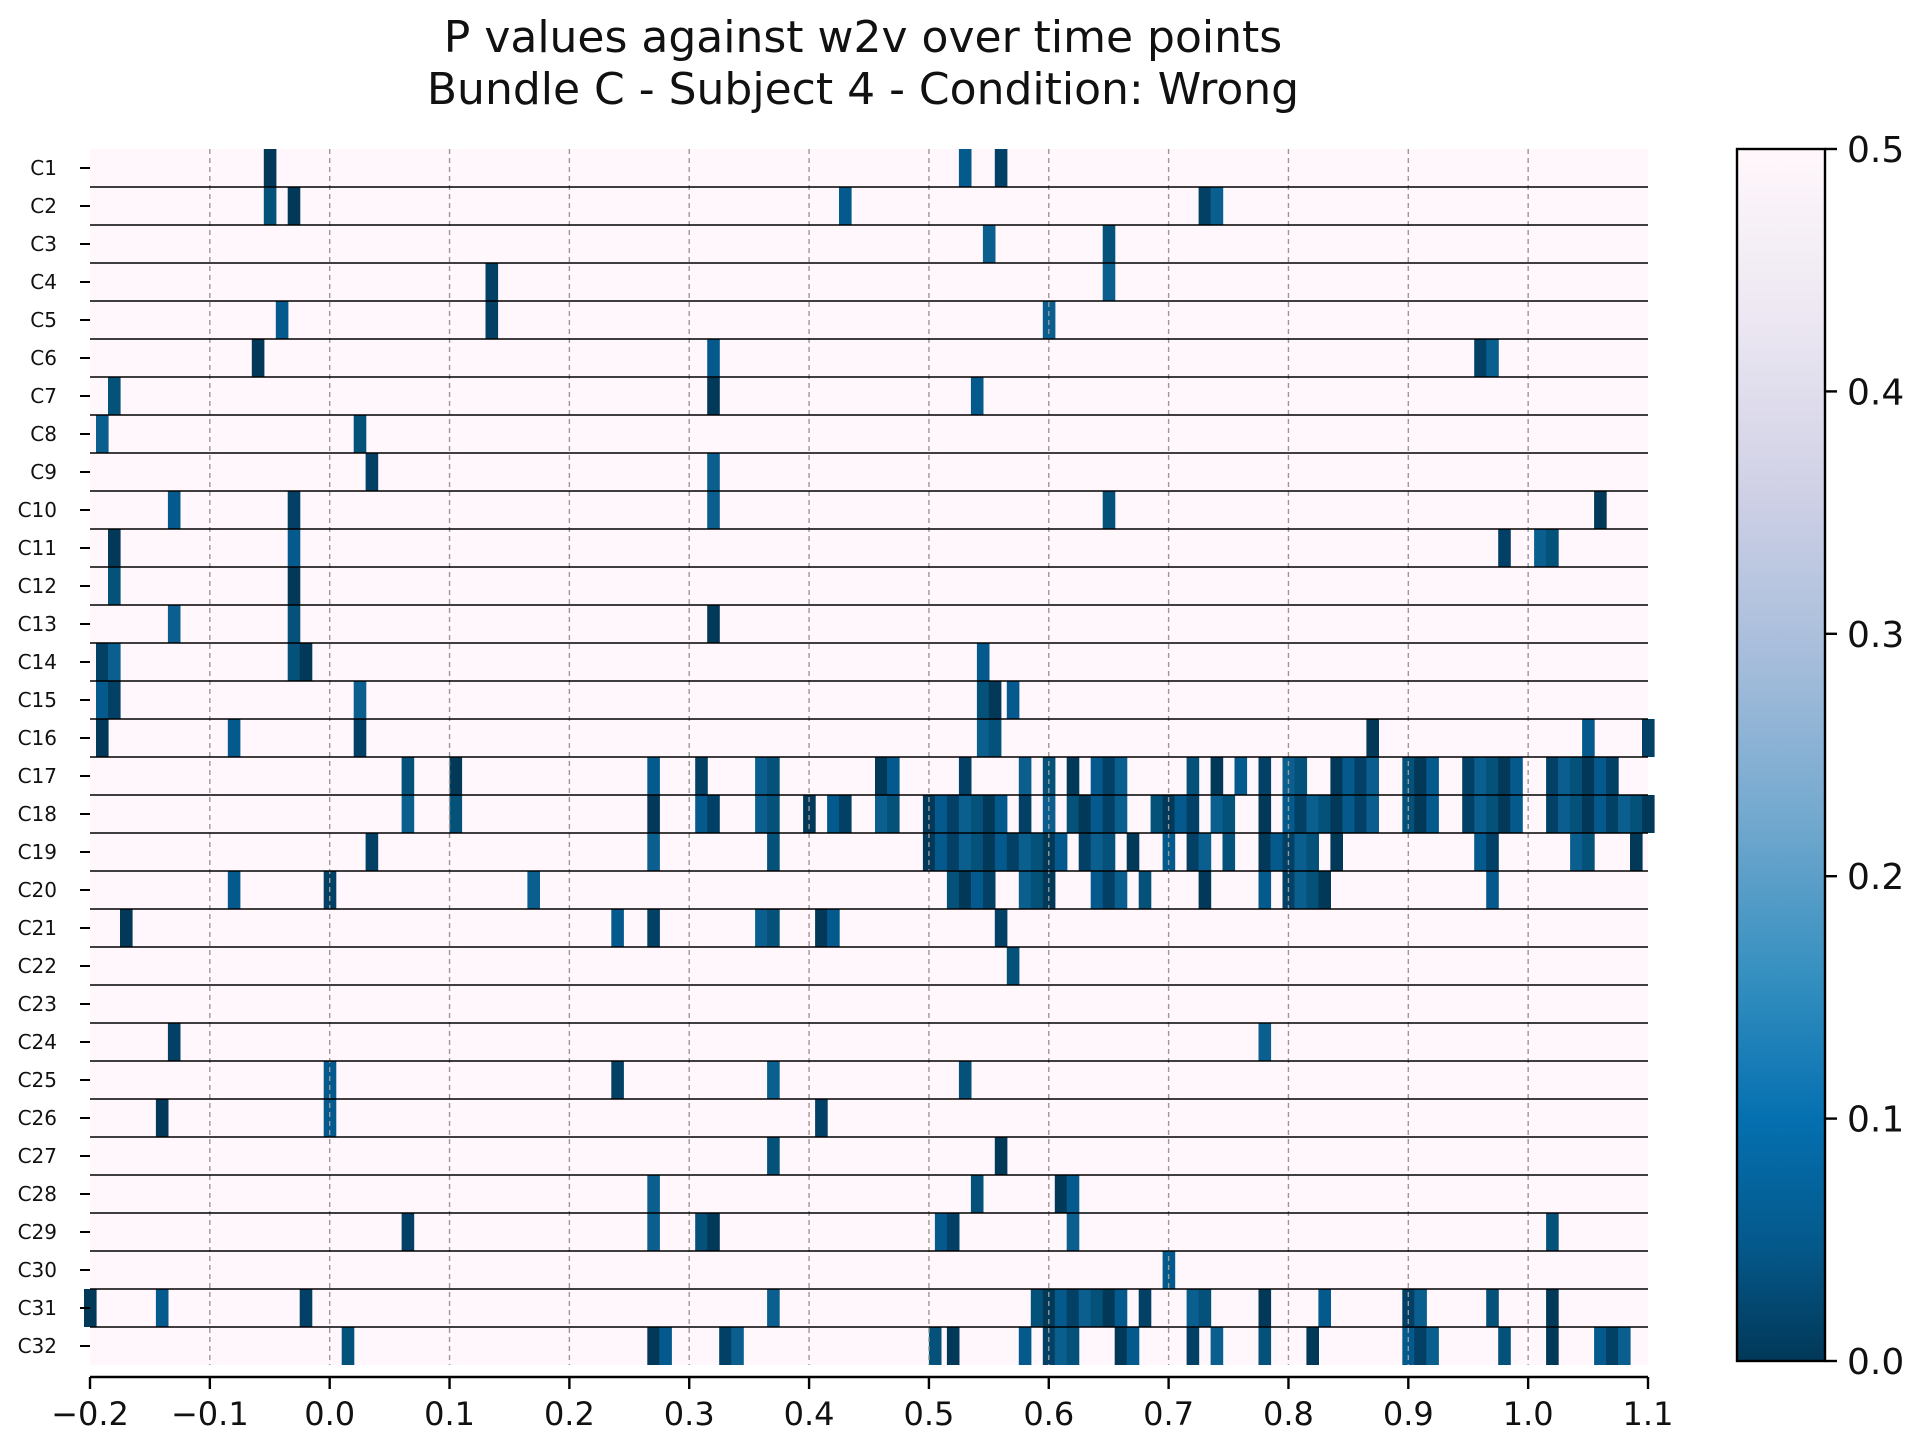  Describe the element at coordinates (1819, 756) in the screenshot. I see `colorbar: 0.0 0.1 0.2 0.3 0.4 0.5` at that location.